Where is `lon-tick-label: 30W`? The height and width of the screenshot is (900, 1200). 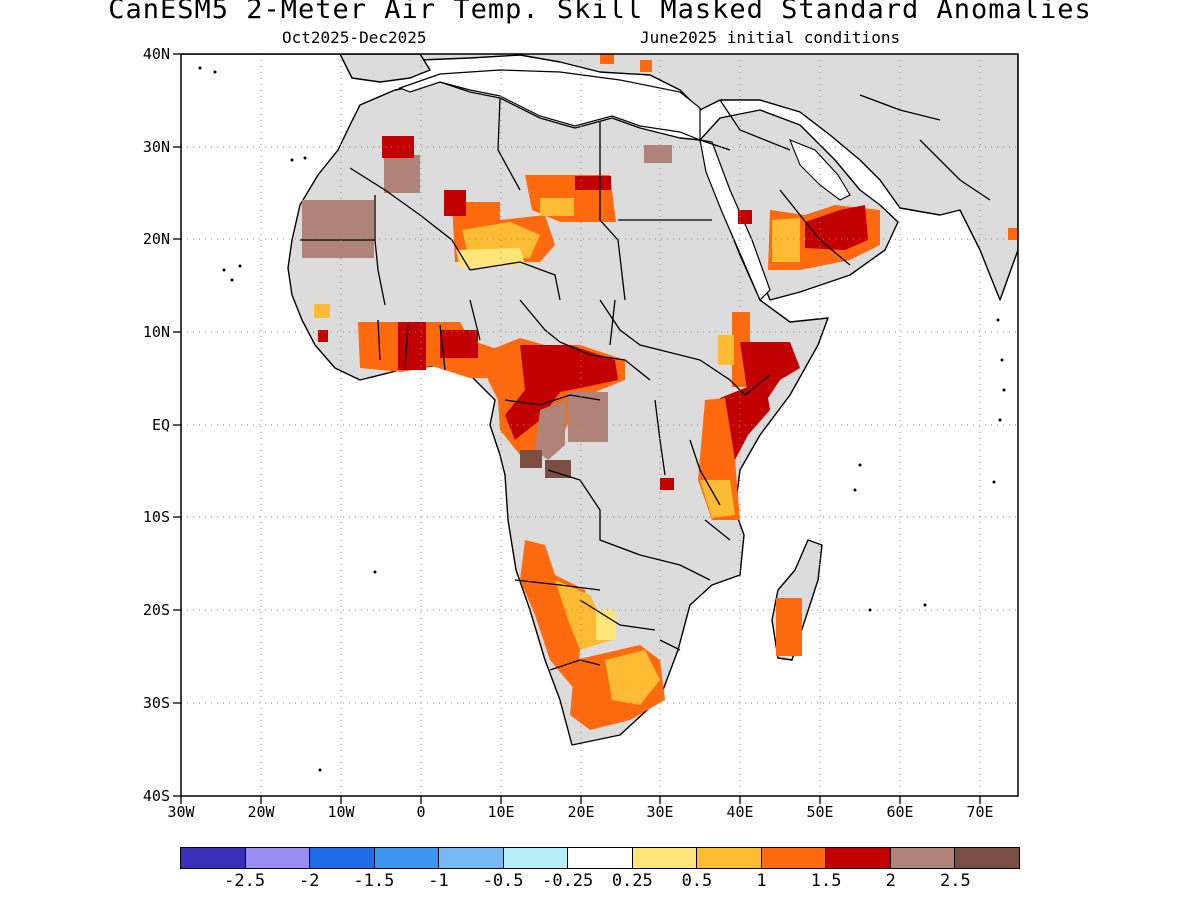 lon-tick-label: 30W is located at coordinates (181, 812).